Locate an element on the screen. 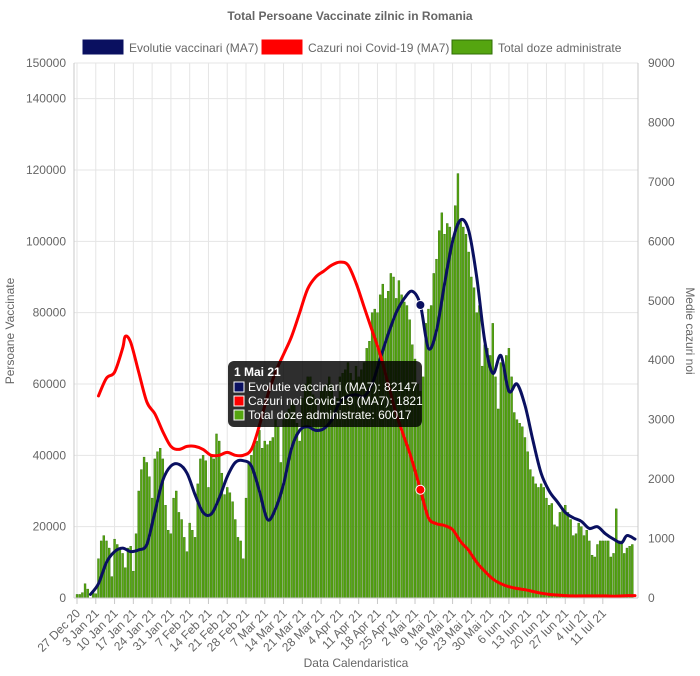  tooltip-box is located at coordinates (325, 394).